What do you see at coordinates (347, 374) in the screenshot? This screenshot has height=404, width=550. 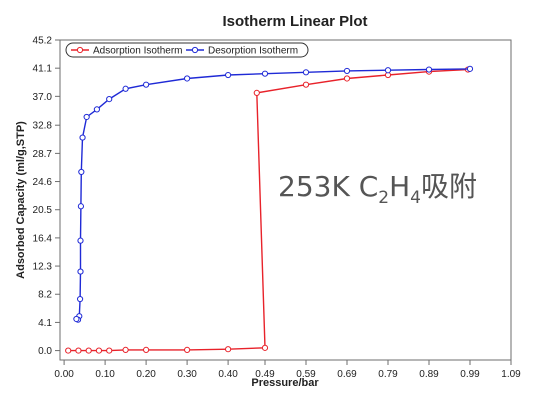 I see `x-tick-label: 0.69` at bounding box center [347, 374].